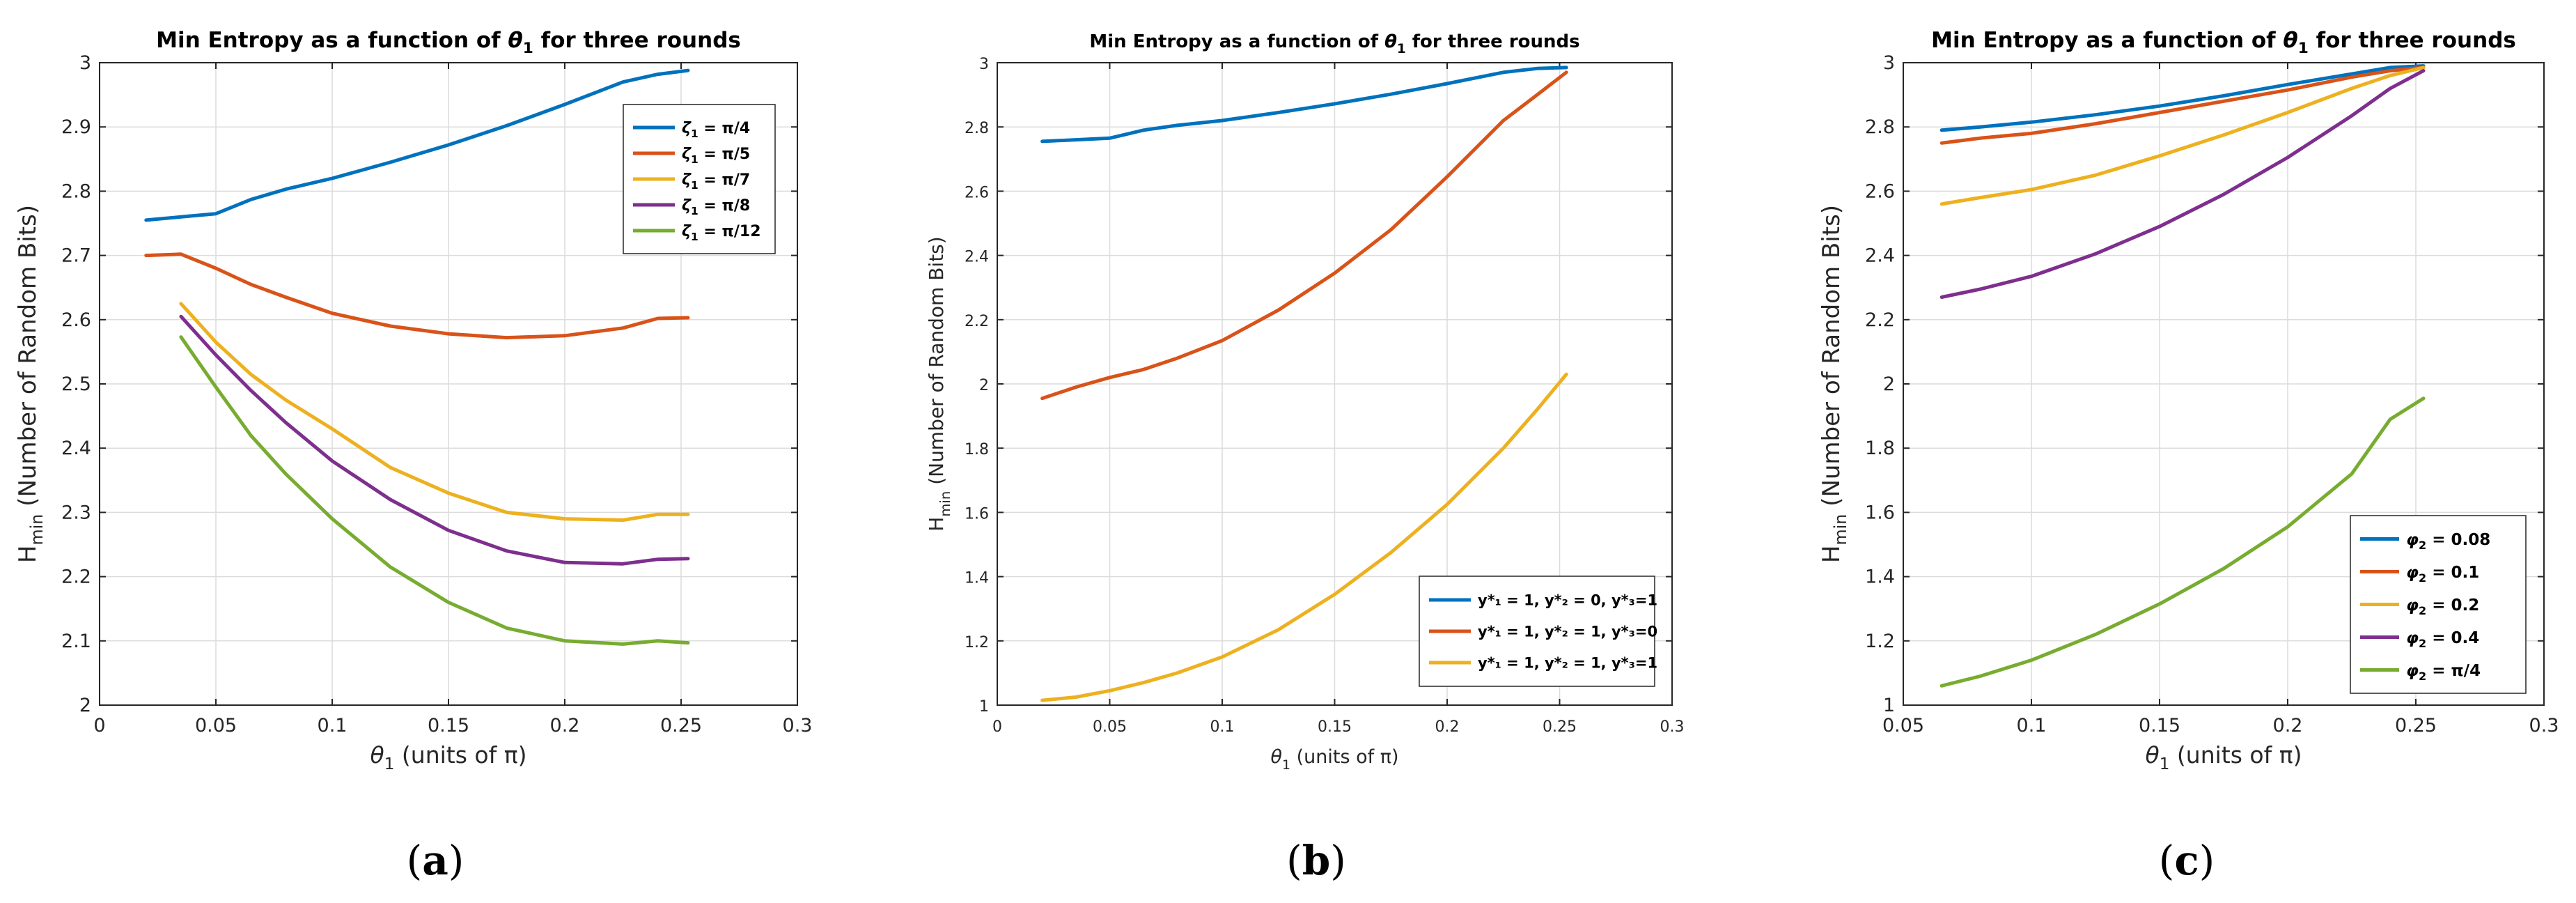 The image size is (2576, 903). I want to click on legend-entry-1: y*₁ = 1, y*₂ = 0, y*₃=1, so click(1567, 601).